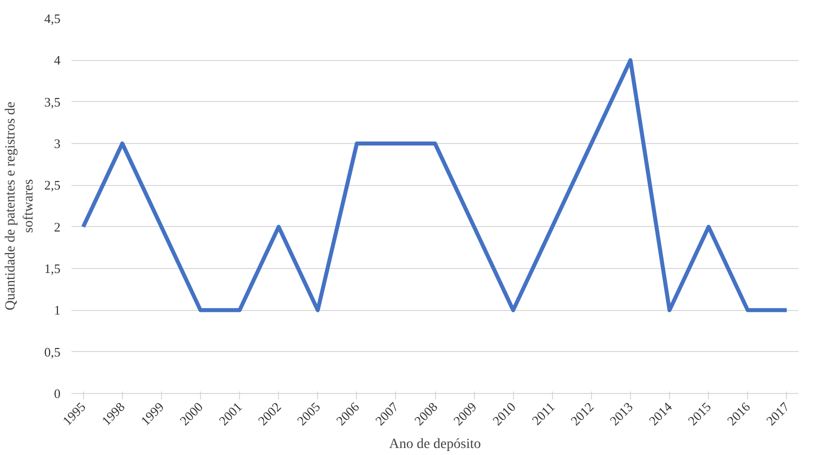 Image resolution: width=813 pixels, height=455 pixels. I want to click on y-tick-label: 1, so click(57, 310).